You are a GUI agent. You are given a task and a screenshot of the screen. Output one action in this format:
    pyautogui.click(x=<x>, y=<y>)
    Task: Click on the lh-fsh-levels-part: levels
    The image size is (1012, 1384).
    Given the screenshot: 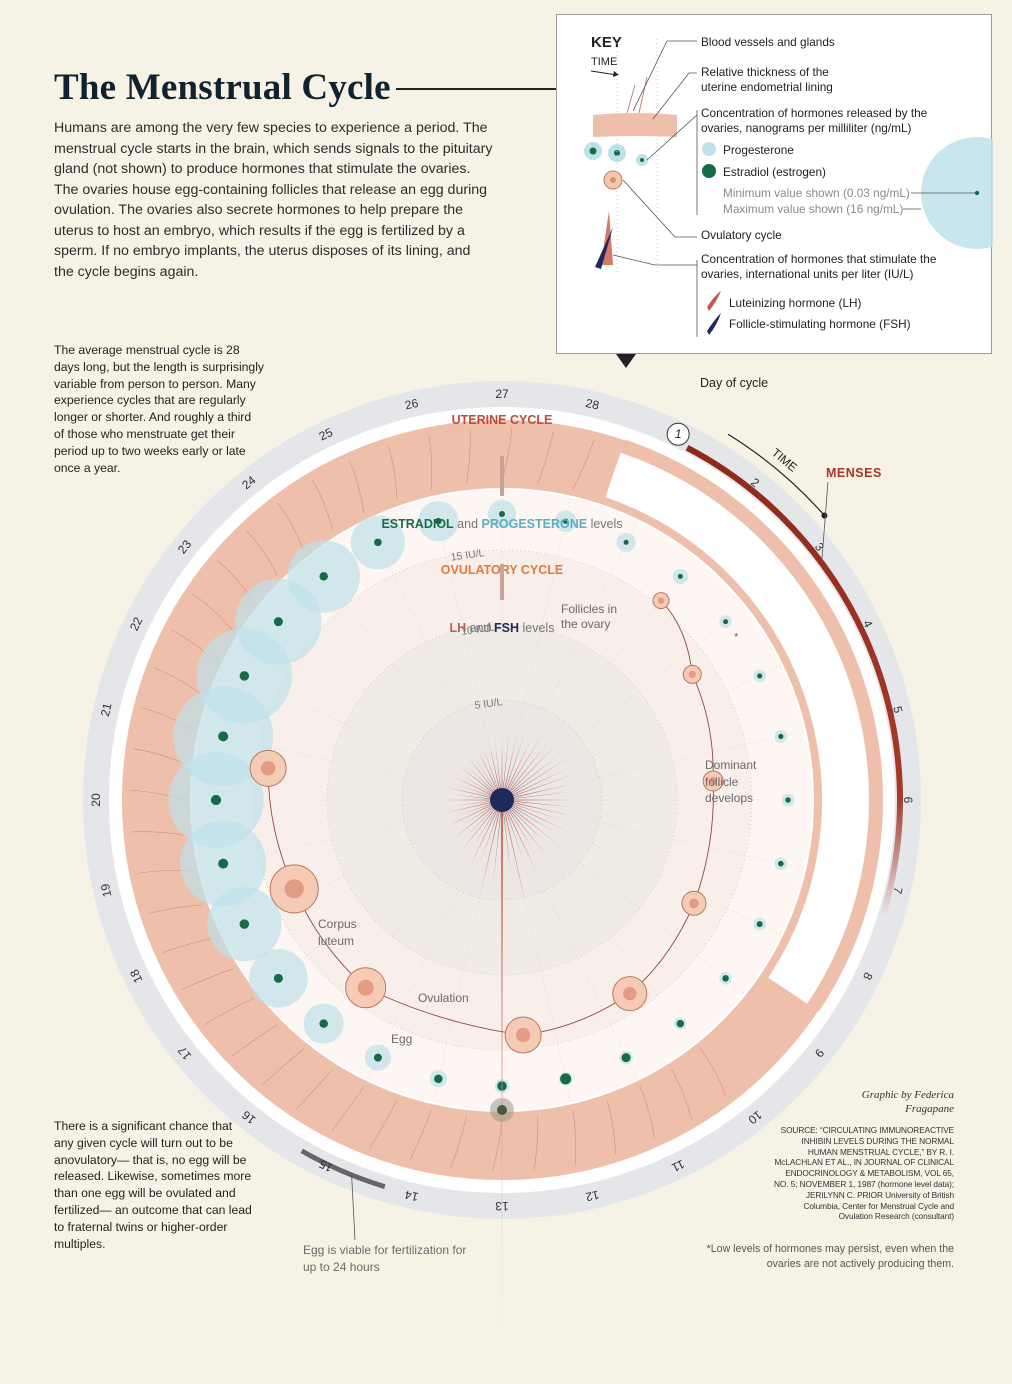 What is the action you would take?
    pyautogui.click(x=536, y=628)
    